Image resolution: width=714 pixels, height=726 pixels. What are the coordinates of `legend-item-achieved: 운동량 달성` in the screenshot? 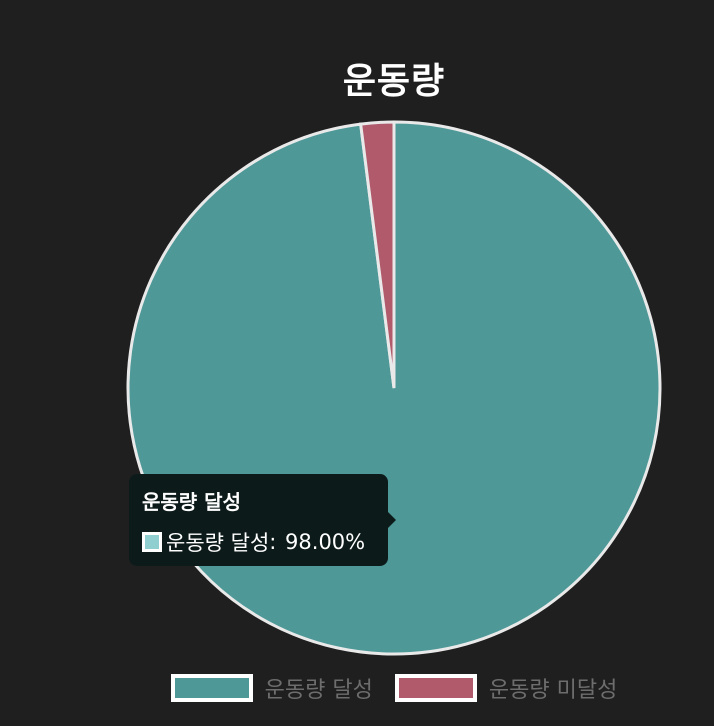 It's located at (271, 688).